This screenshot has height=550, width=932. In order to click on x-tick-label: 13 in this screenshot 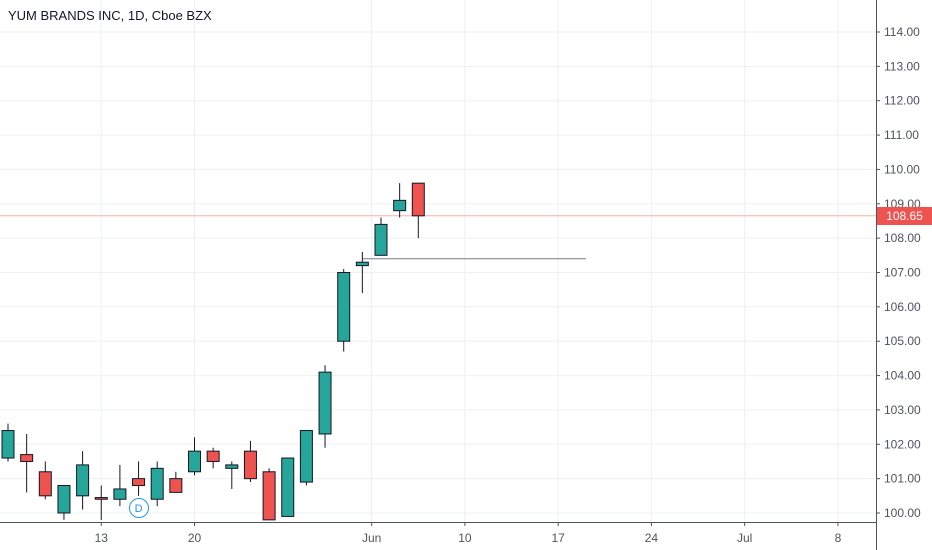, I will do `click(102, 538)`.